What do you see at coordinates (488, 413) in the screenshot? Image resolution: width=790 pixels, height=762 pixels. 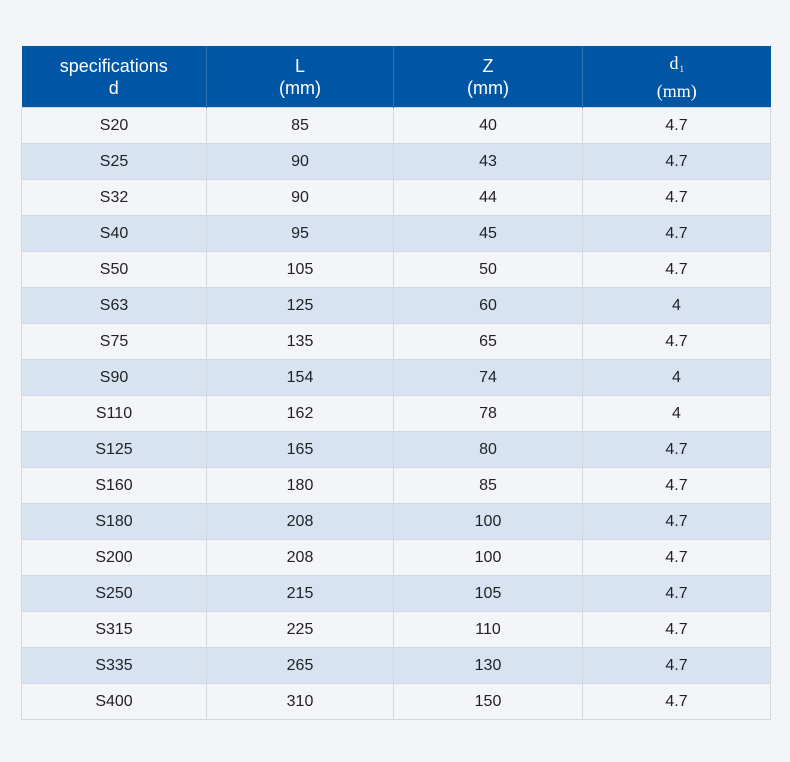 I see `cell-z: 78` at bounding box center [488, 413].